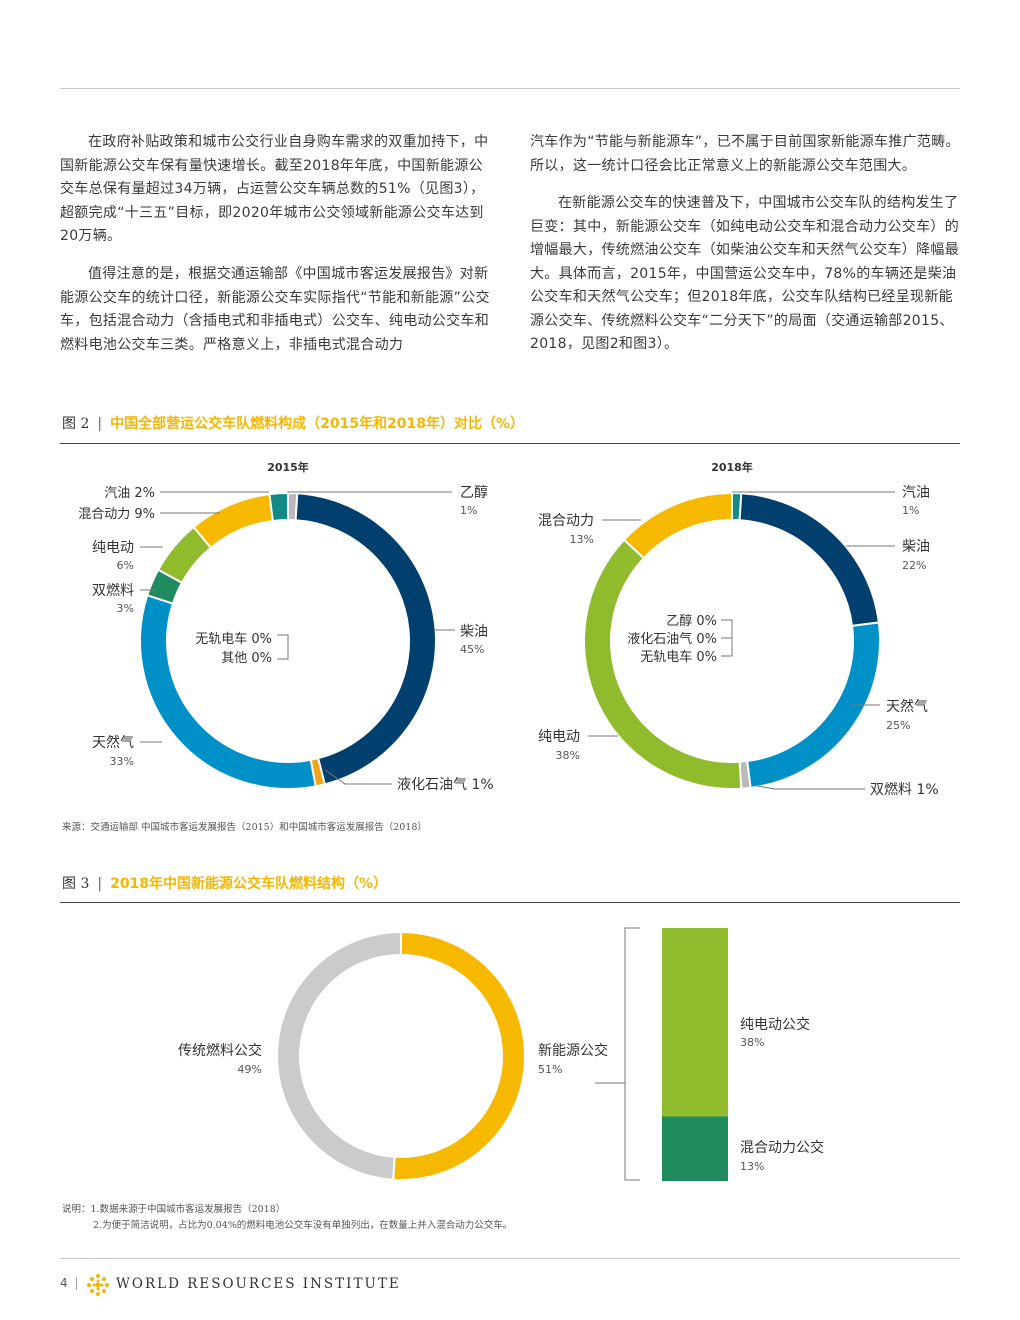 The image size is (1020, 1320). What do you see at coordinates (250, 1069) in the screenshot?
I see `label-traditional-pct: 49%` at bounding box center [250, 1069].